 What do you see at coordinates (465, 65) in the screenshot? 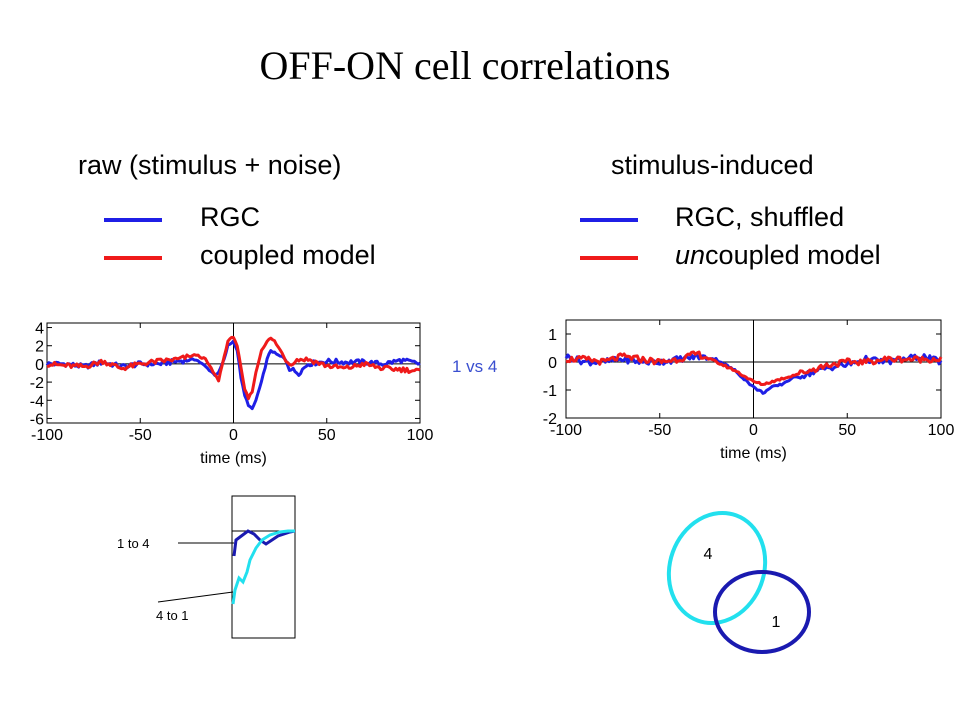
I see `page-title: OFF-ON cell correlations` at bounding box center [465, 65].